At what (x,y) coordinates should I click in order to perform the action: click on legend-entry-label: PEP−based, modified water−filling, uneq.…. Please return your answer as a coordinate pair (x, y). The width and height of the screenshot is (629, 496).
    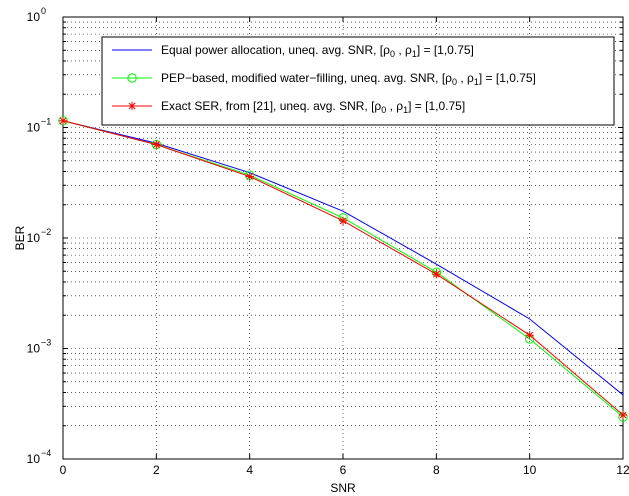
    Looking at the image, I should click on (348, 79).